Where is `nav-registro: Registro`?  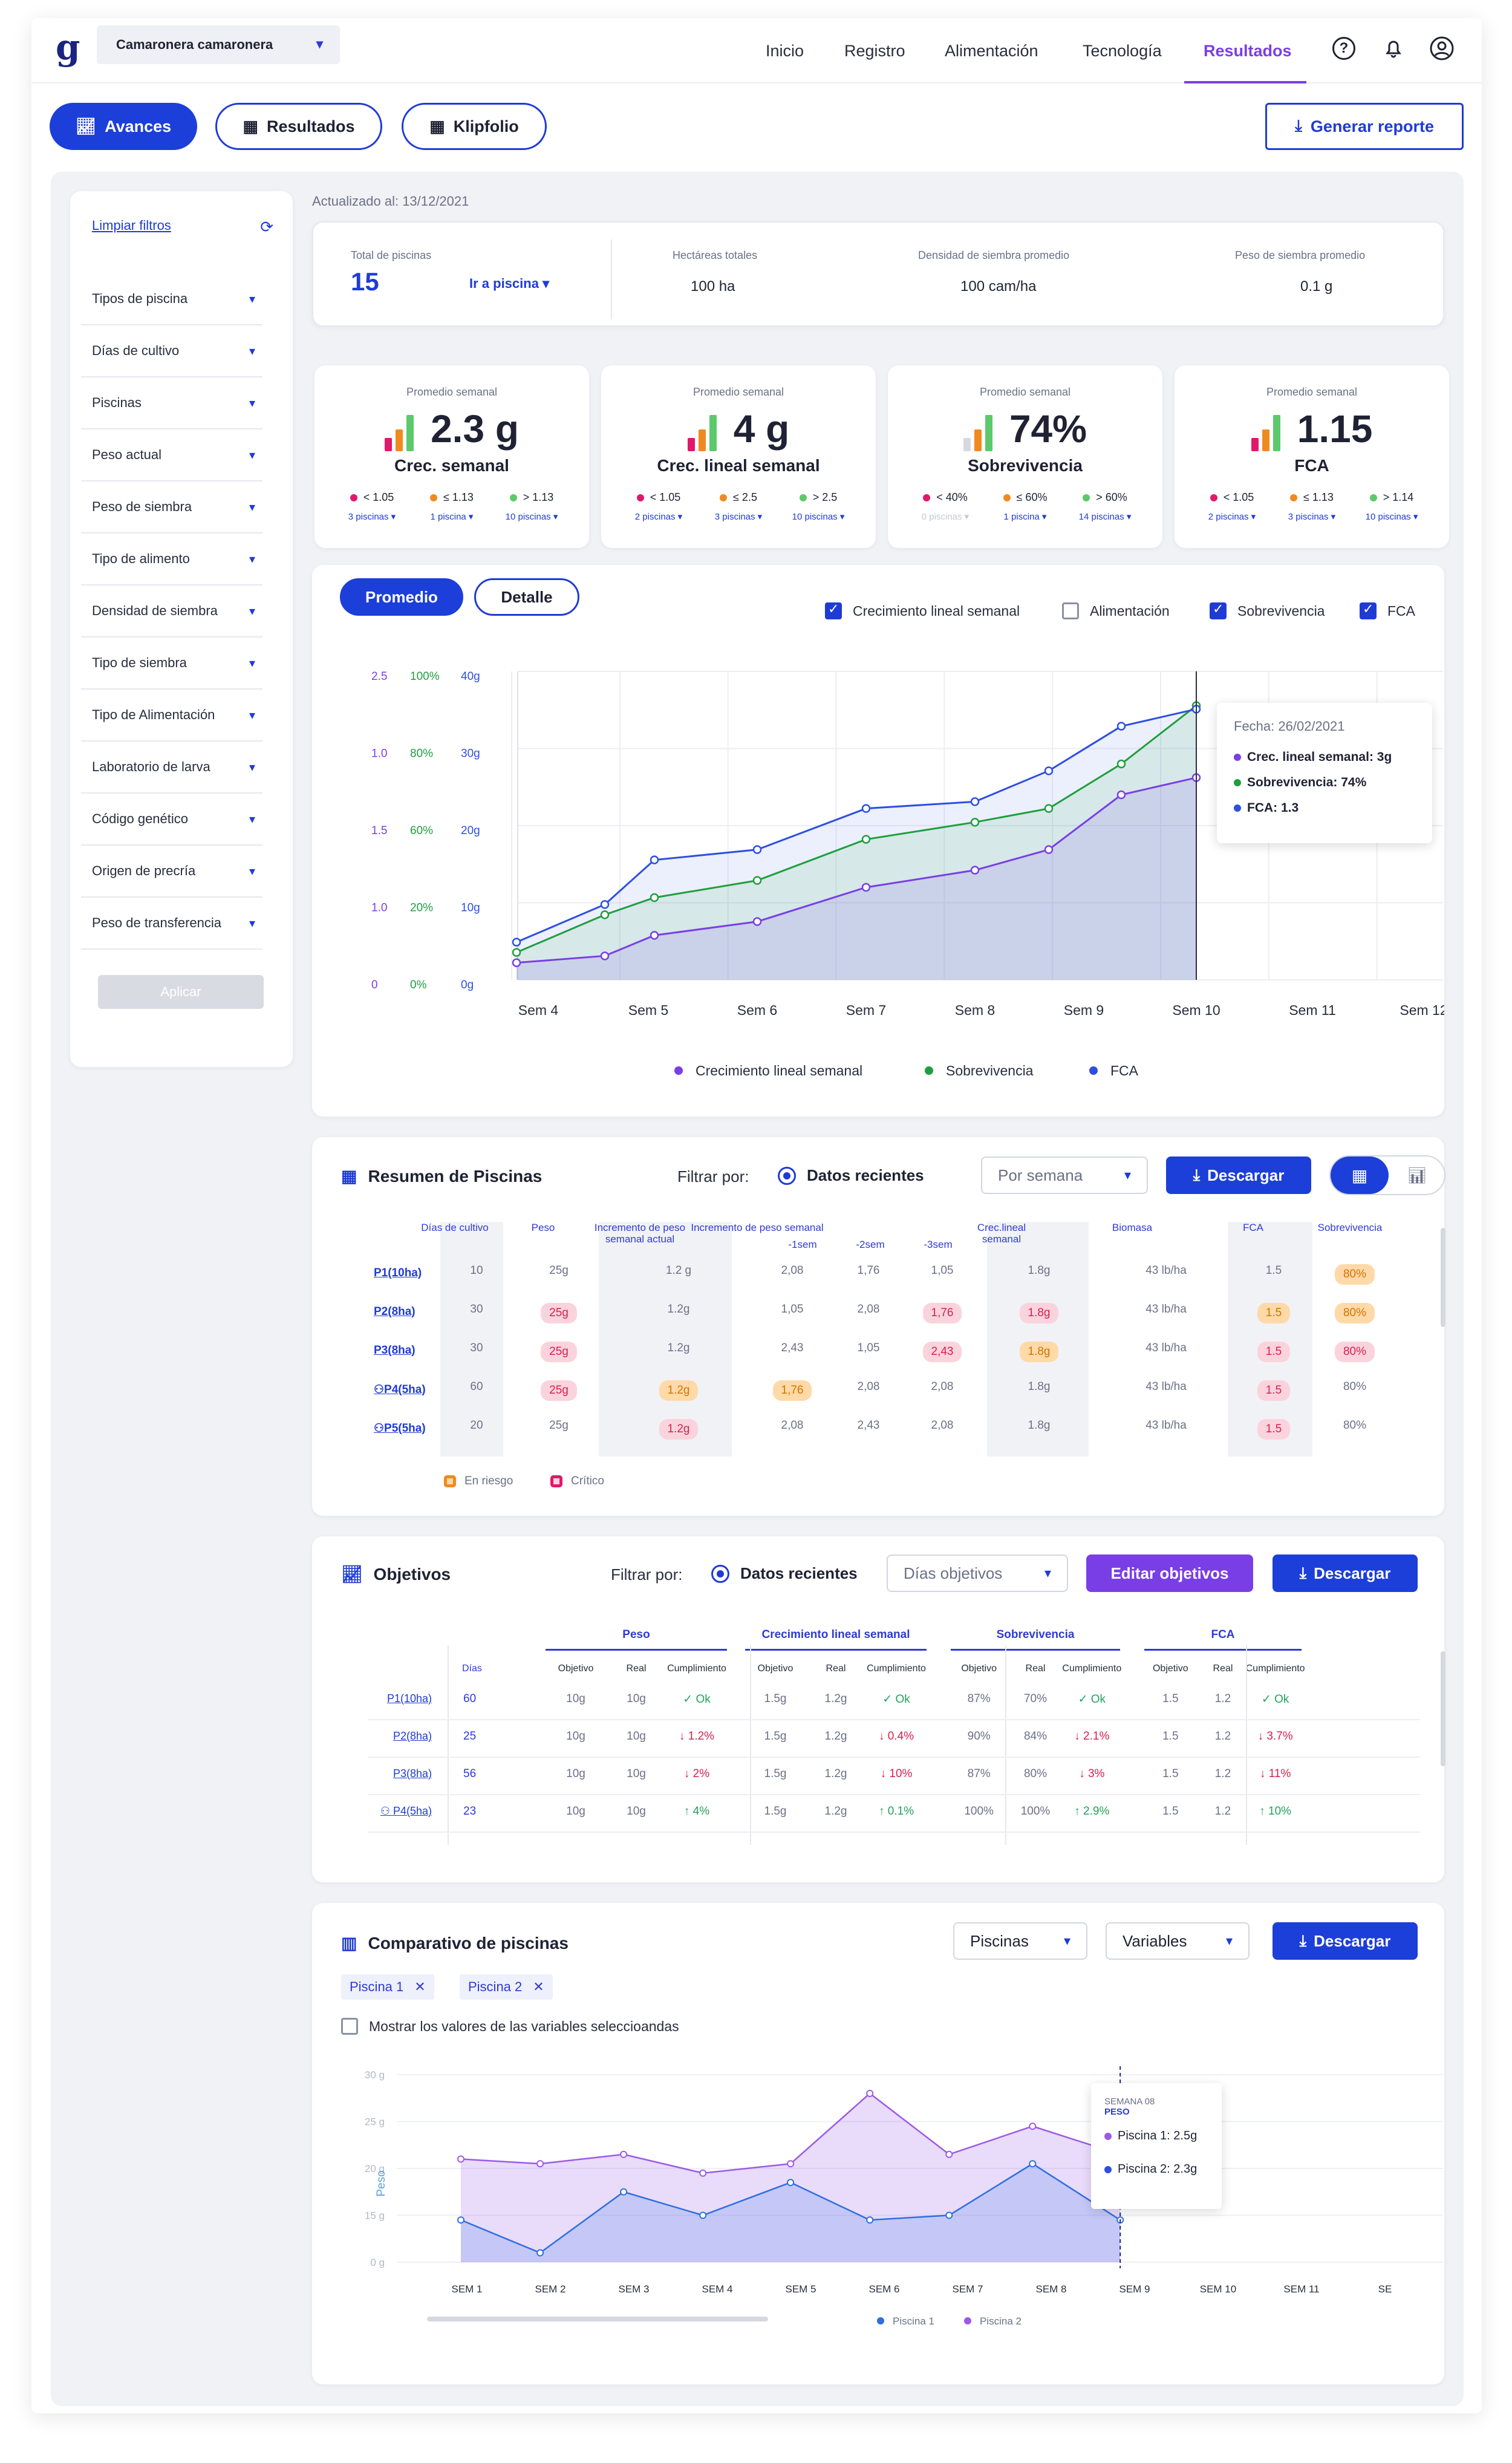 nav-registro: Registro is located at coordinates (874, 50).